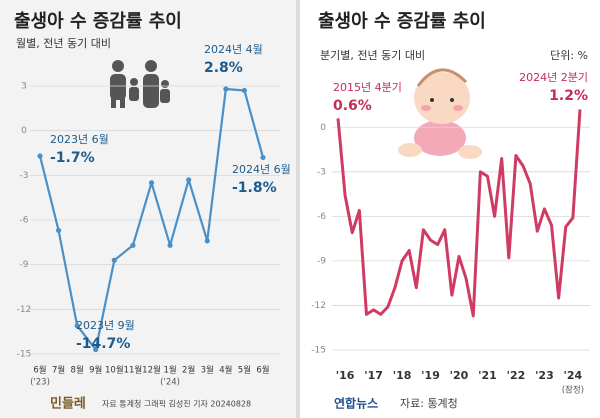 Image resolution: width=600 pixels, height=418 pixels. Describe the element at coordinates (176, 404) in the screenshot. I see `source: 자료 통계청 그래픽 김성진 기자 20240828` at that location.